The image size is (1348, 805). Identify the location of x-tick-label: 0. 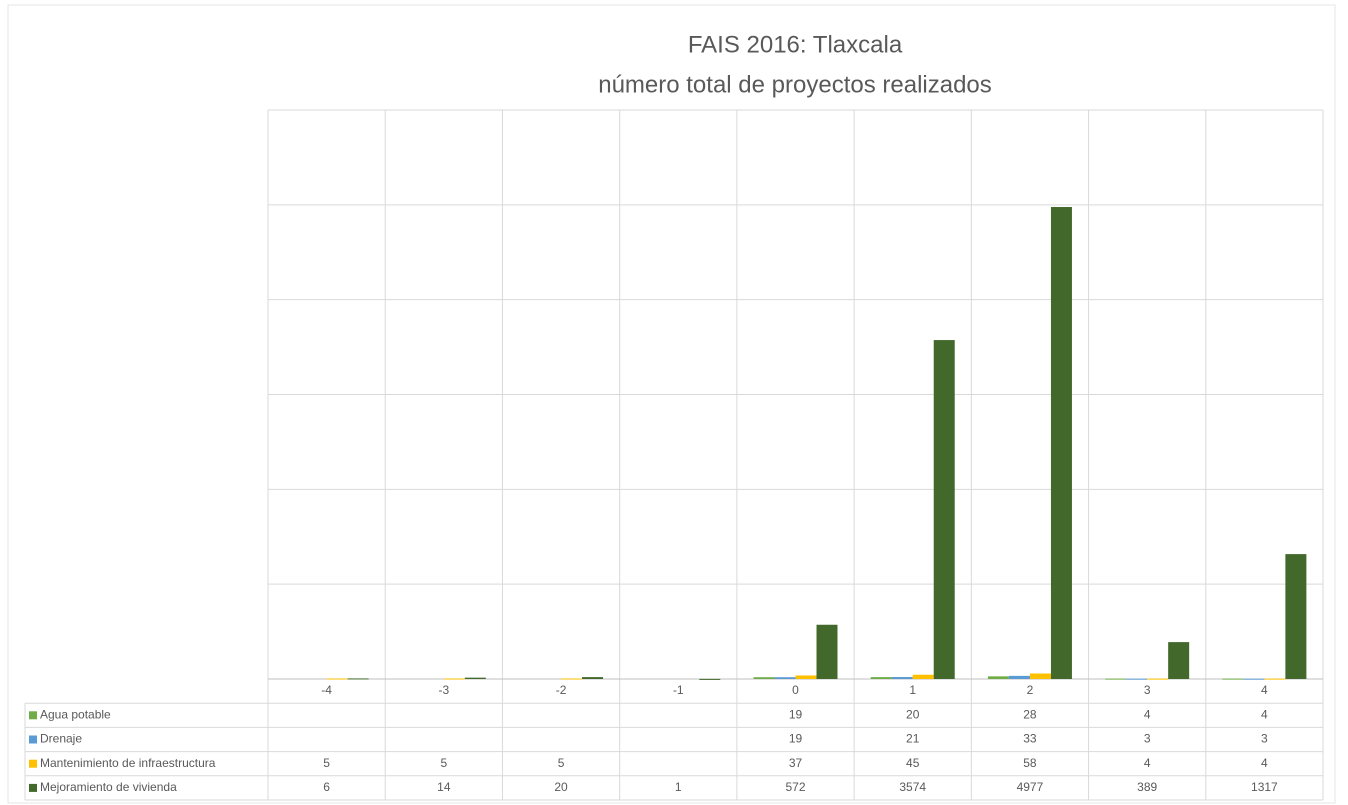
(795, 690).